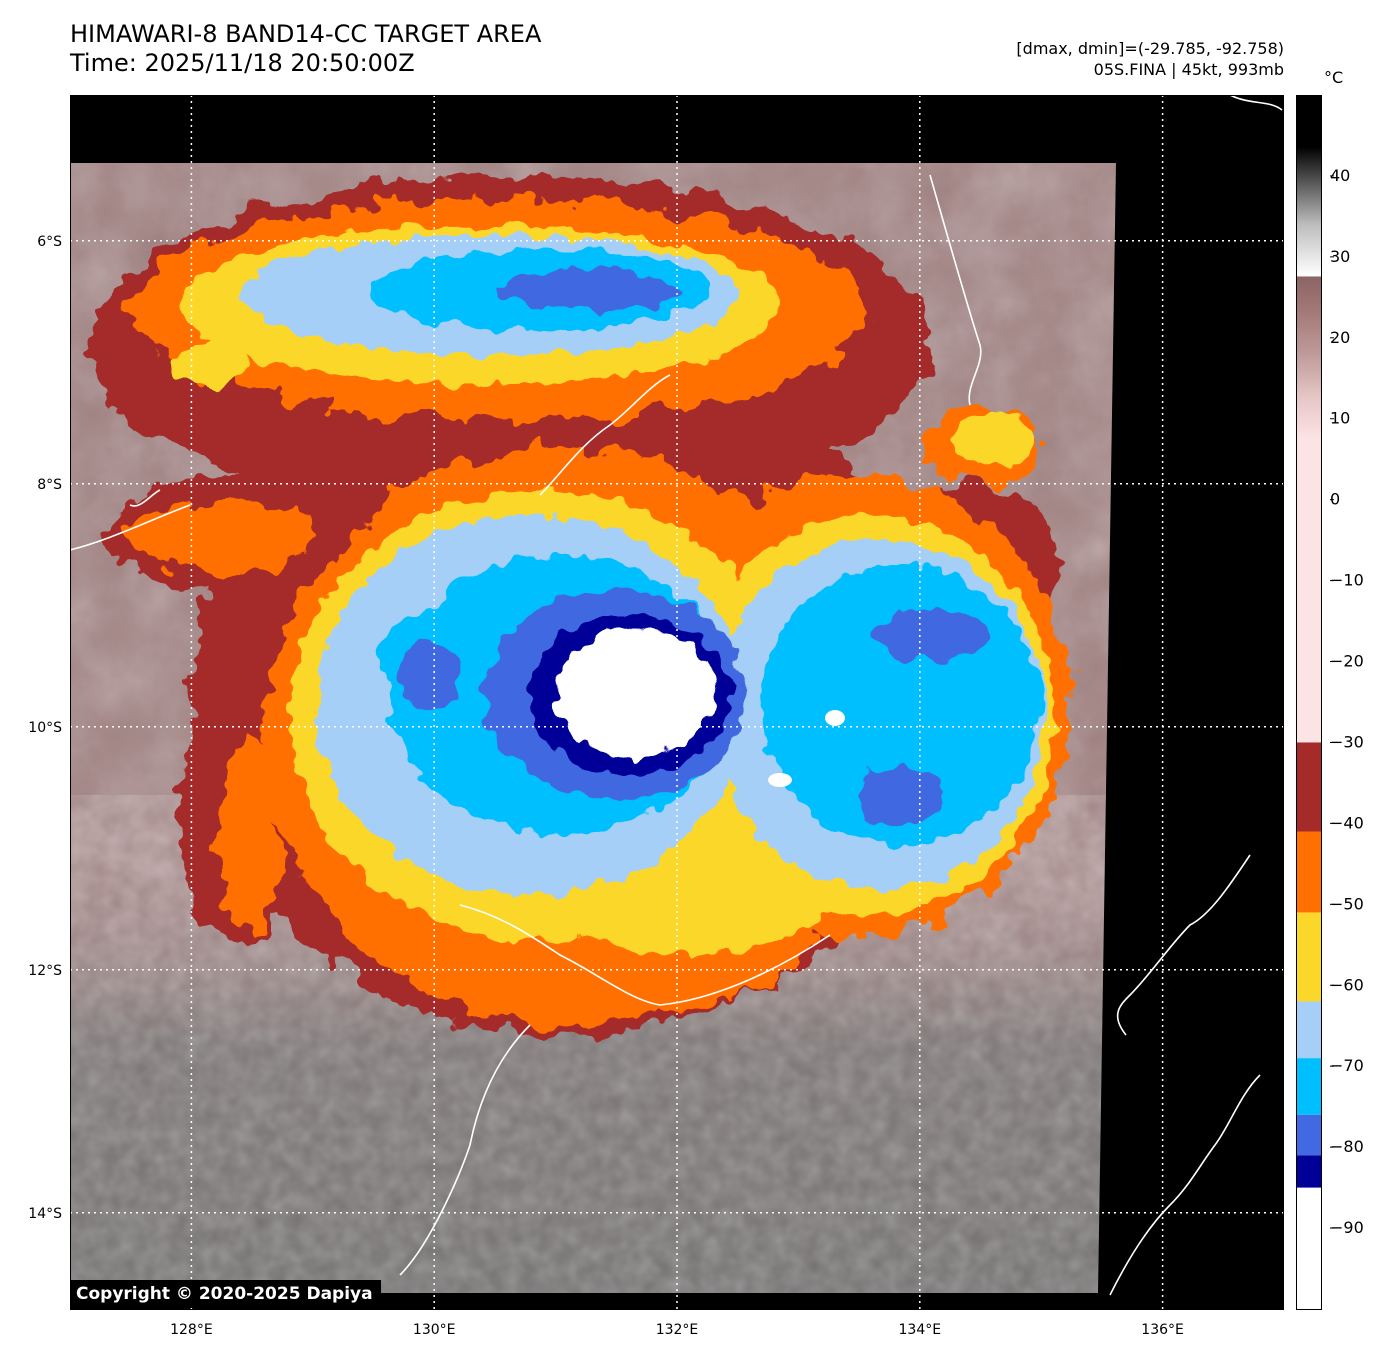 This screenshot has height=1359, width=1388. What do you see at coordinates (1347, 661) in the screenshot?
I see `colorbar-tick-label: −20` at bounding box center [1347, 661].